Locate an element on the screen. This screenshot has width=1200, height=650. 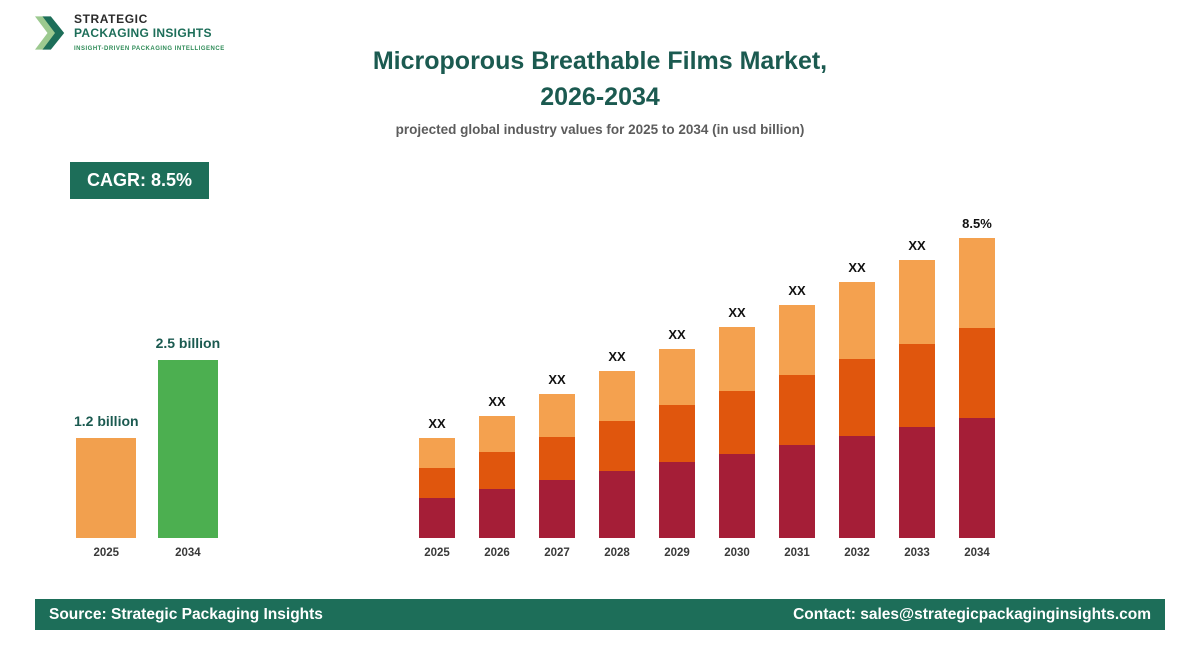
bar-segment-bottom-2029 is located at coordinates (677, 500).